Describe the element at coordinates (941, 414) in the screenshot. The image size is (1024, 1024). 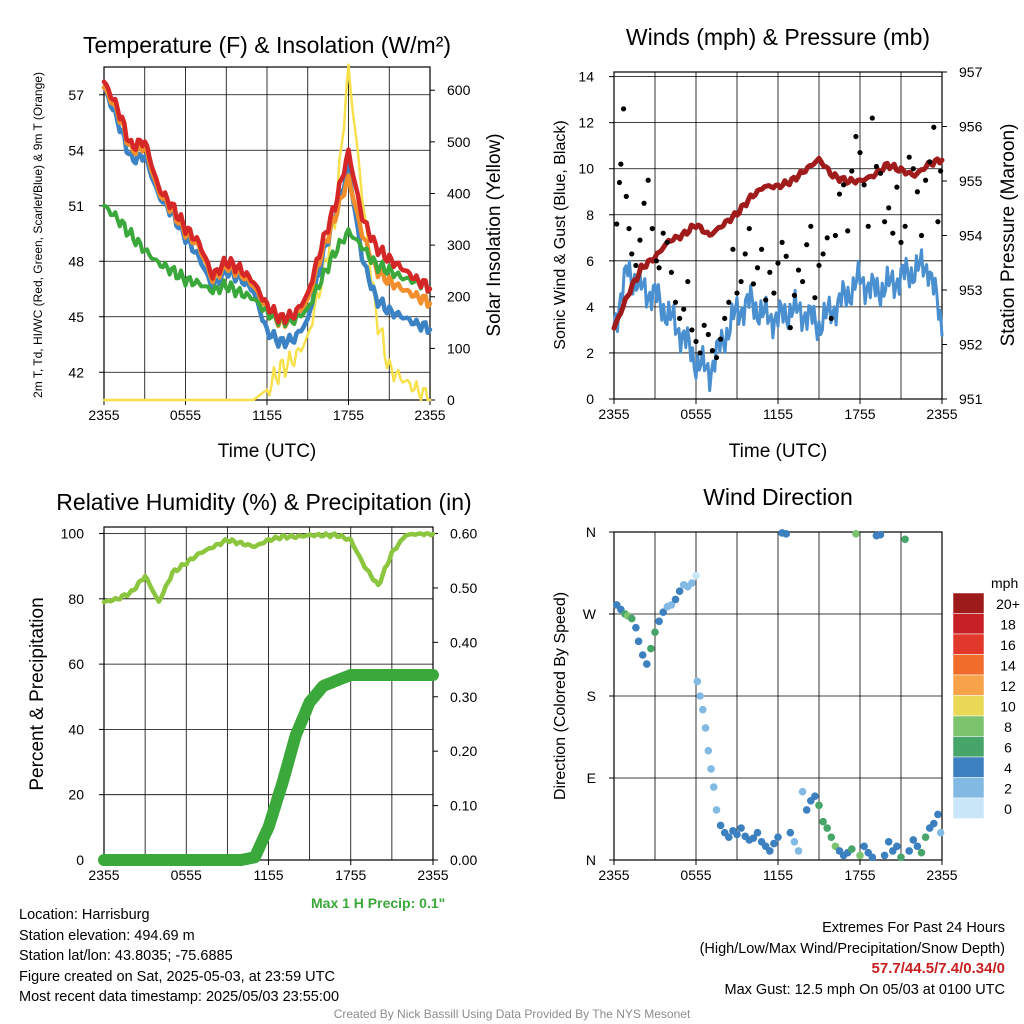
I see `wind-xtick-label: 2355` at that location.